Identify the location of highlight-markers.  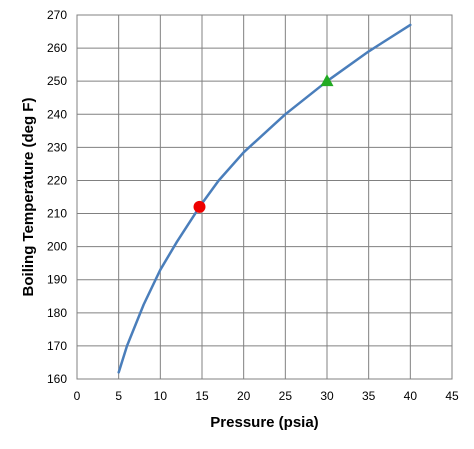
(263, 143).